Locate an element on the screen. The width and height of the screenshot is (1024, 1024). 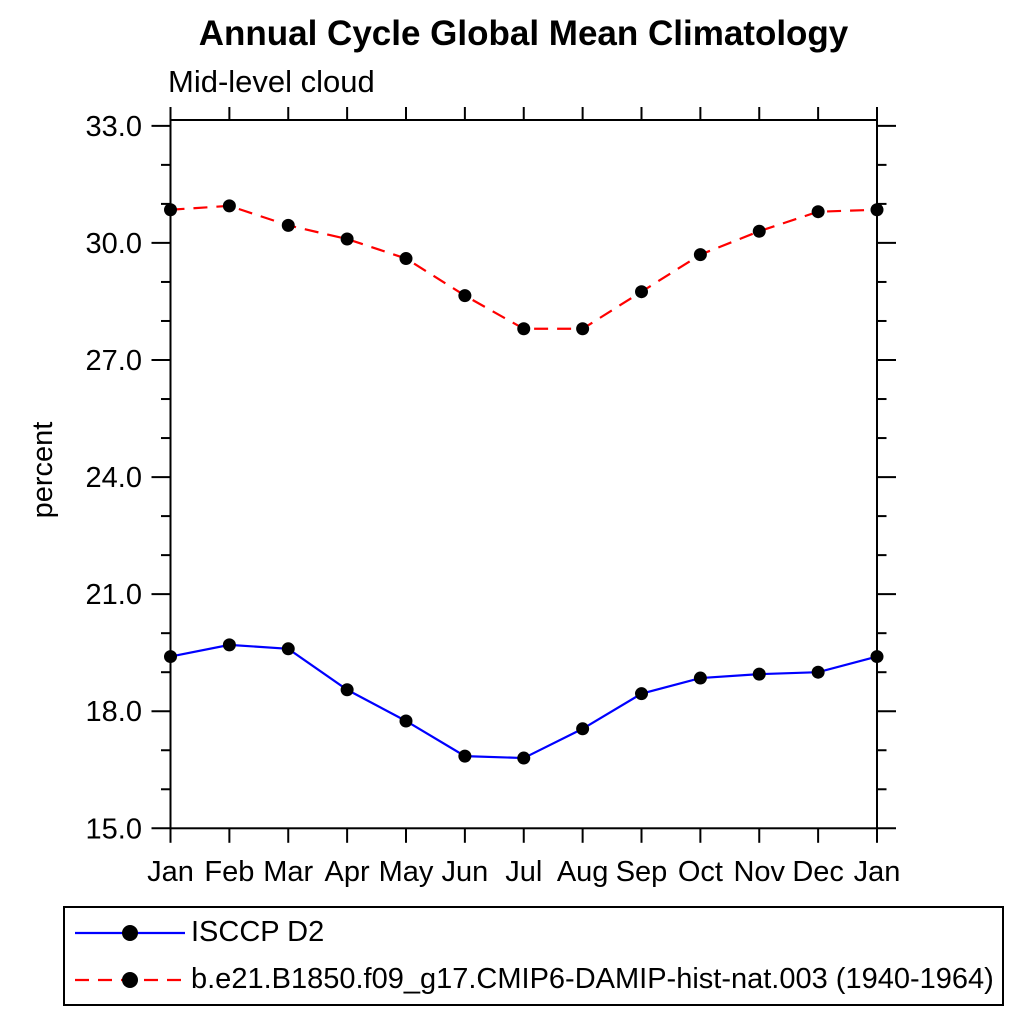
y-tick-label: 15.0 is located at coordinates (114, 829).